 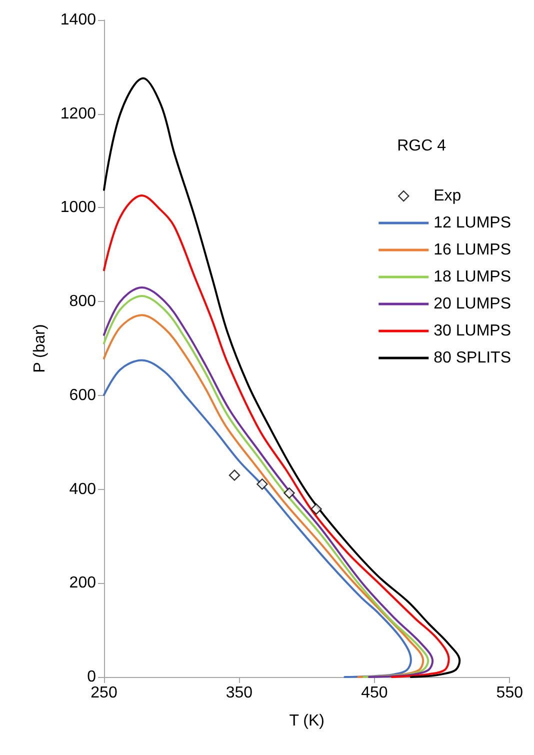 I want to click on y-tick-label: 0, so click(x=91, y=677).